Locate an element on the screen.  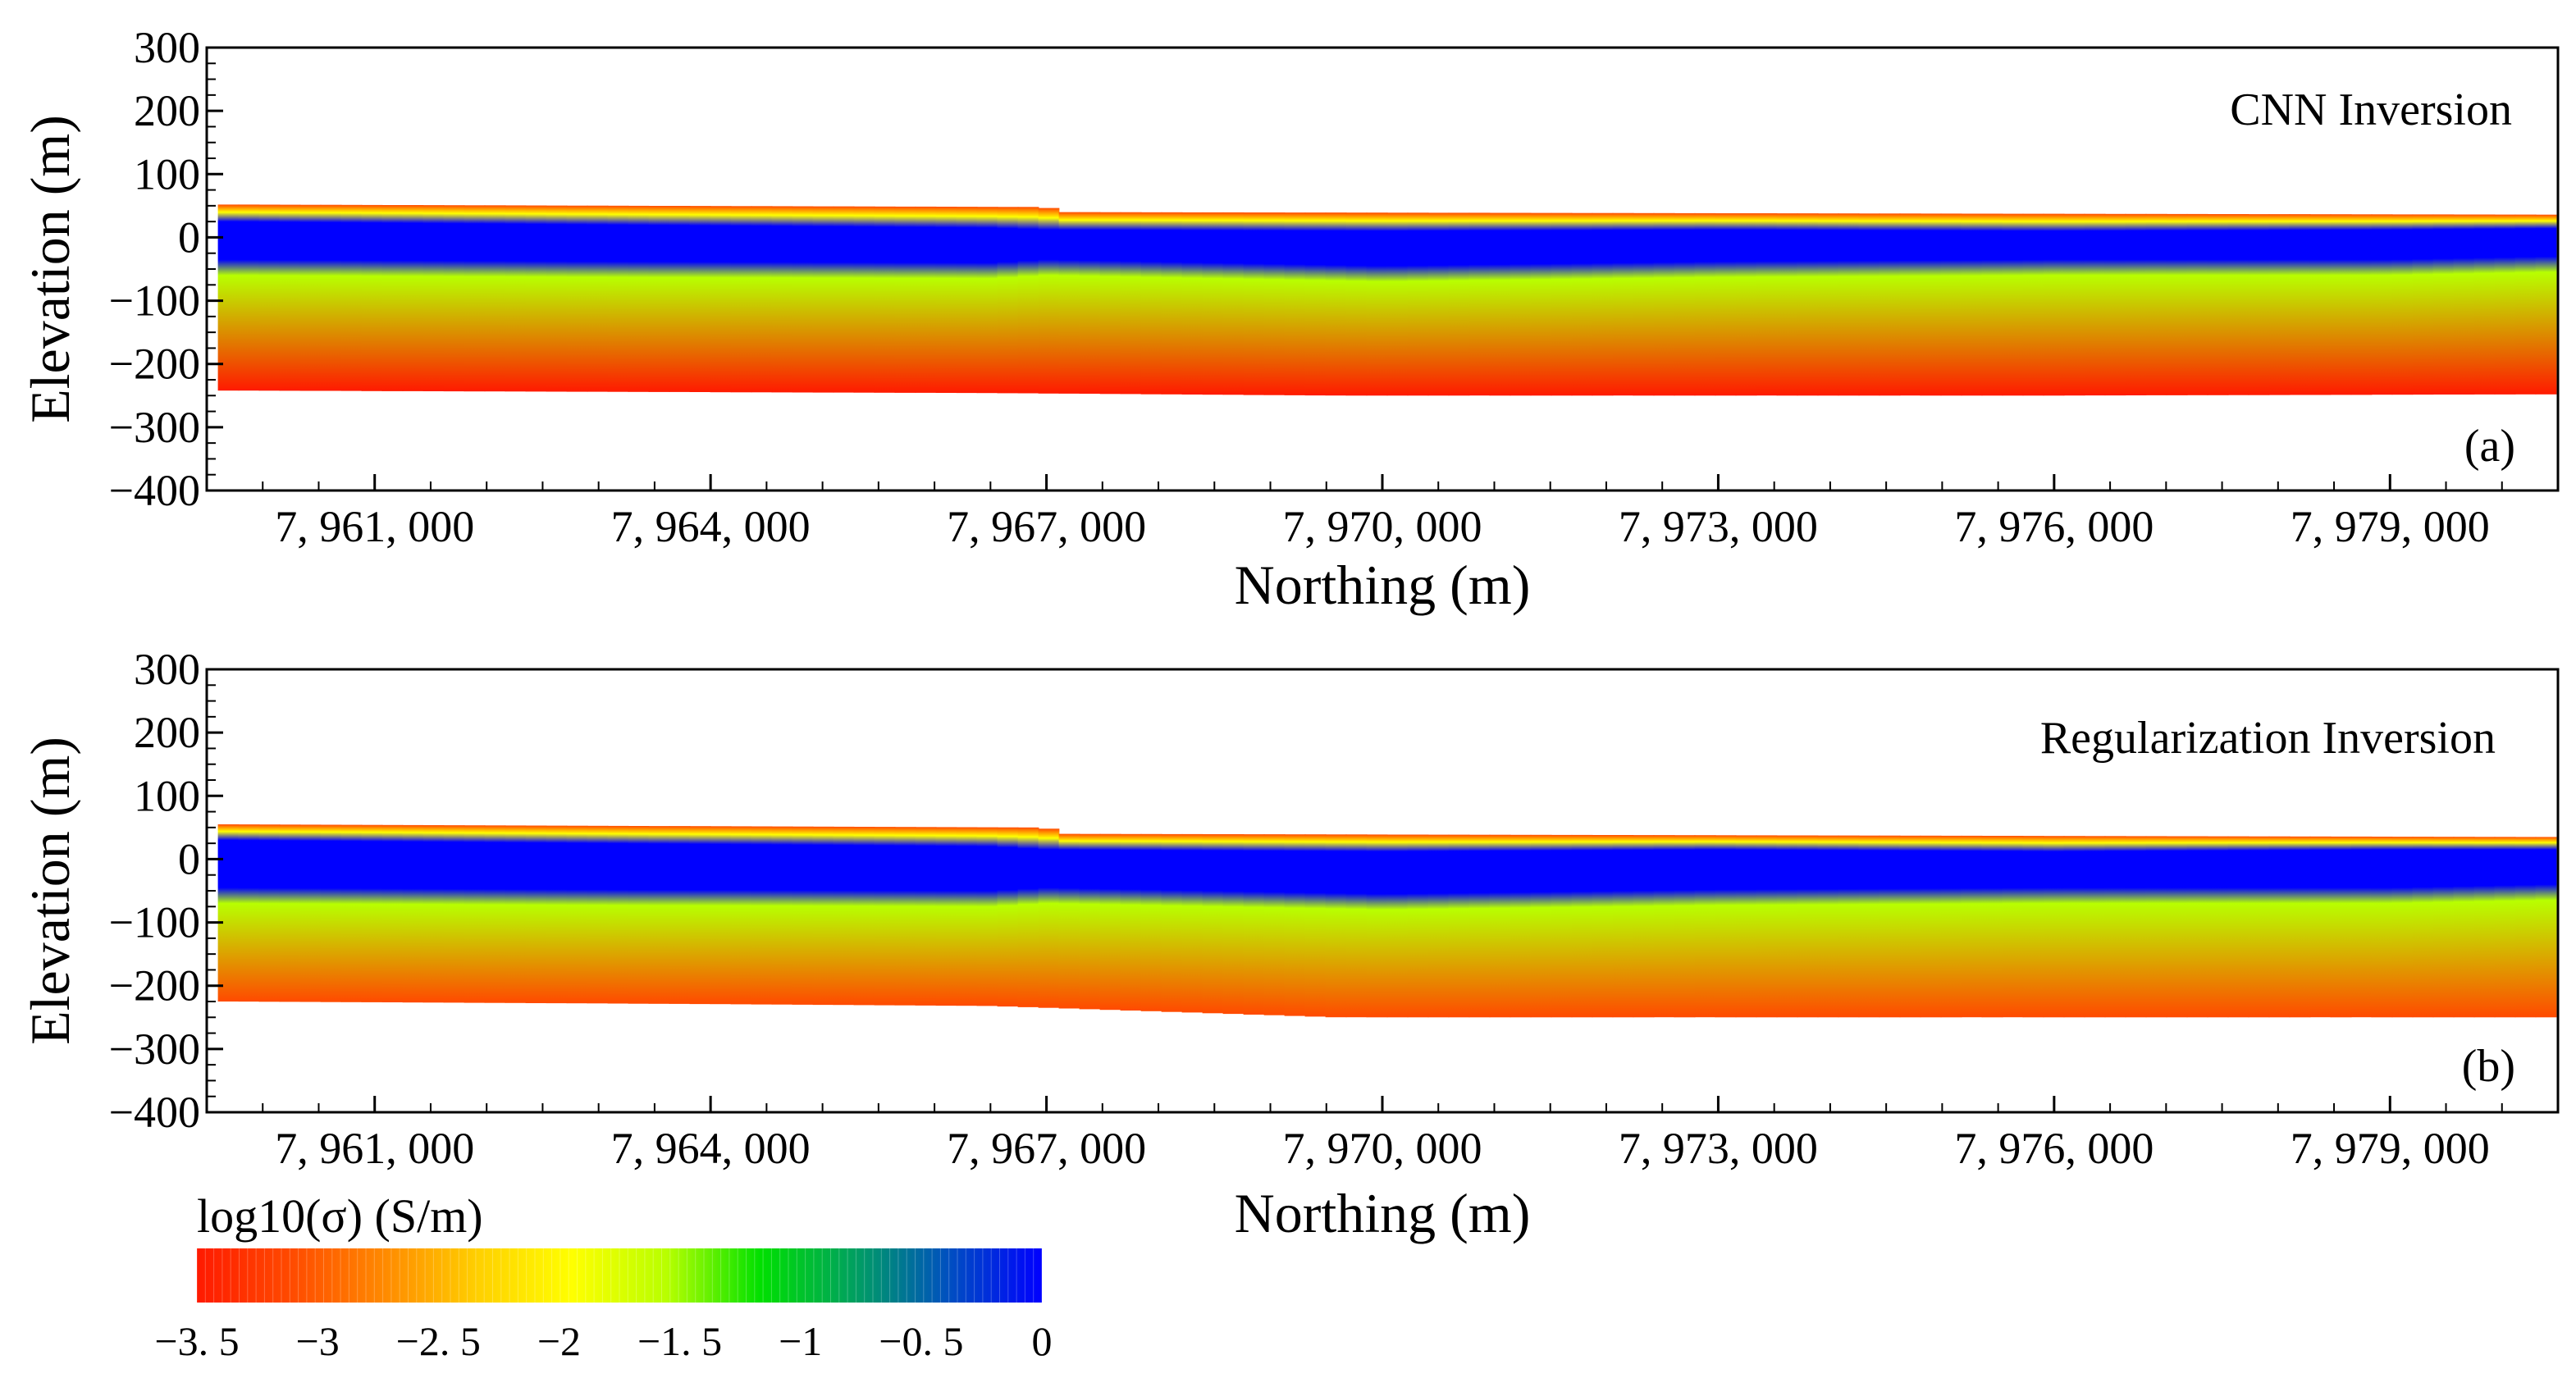
y-tick-label: −200 is located at coordinates (154, 364).